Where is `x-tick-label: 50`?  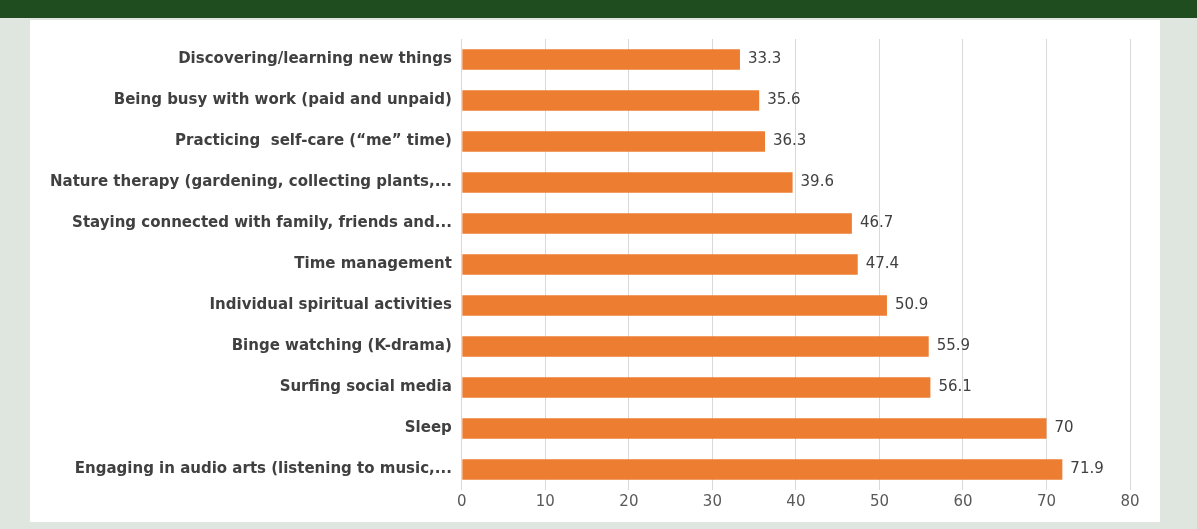
x-tick-label: 50 is located at coordinates (879, 500).